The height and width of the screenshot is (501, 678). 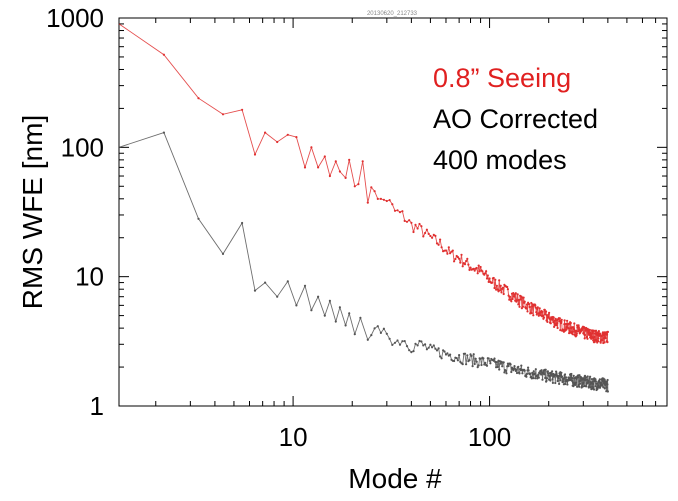 I want to click on y-axis-title: RMS WFE [nm], so click(x=32, y=212).